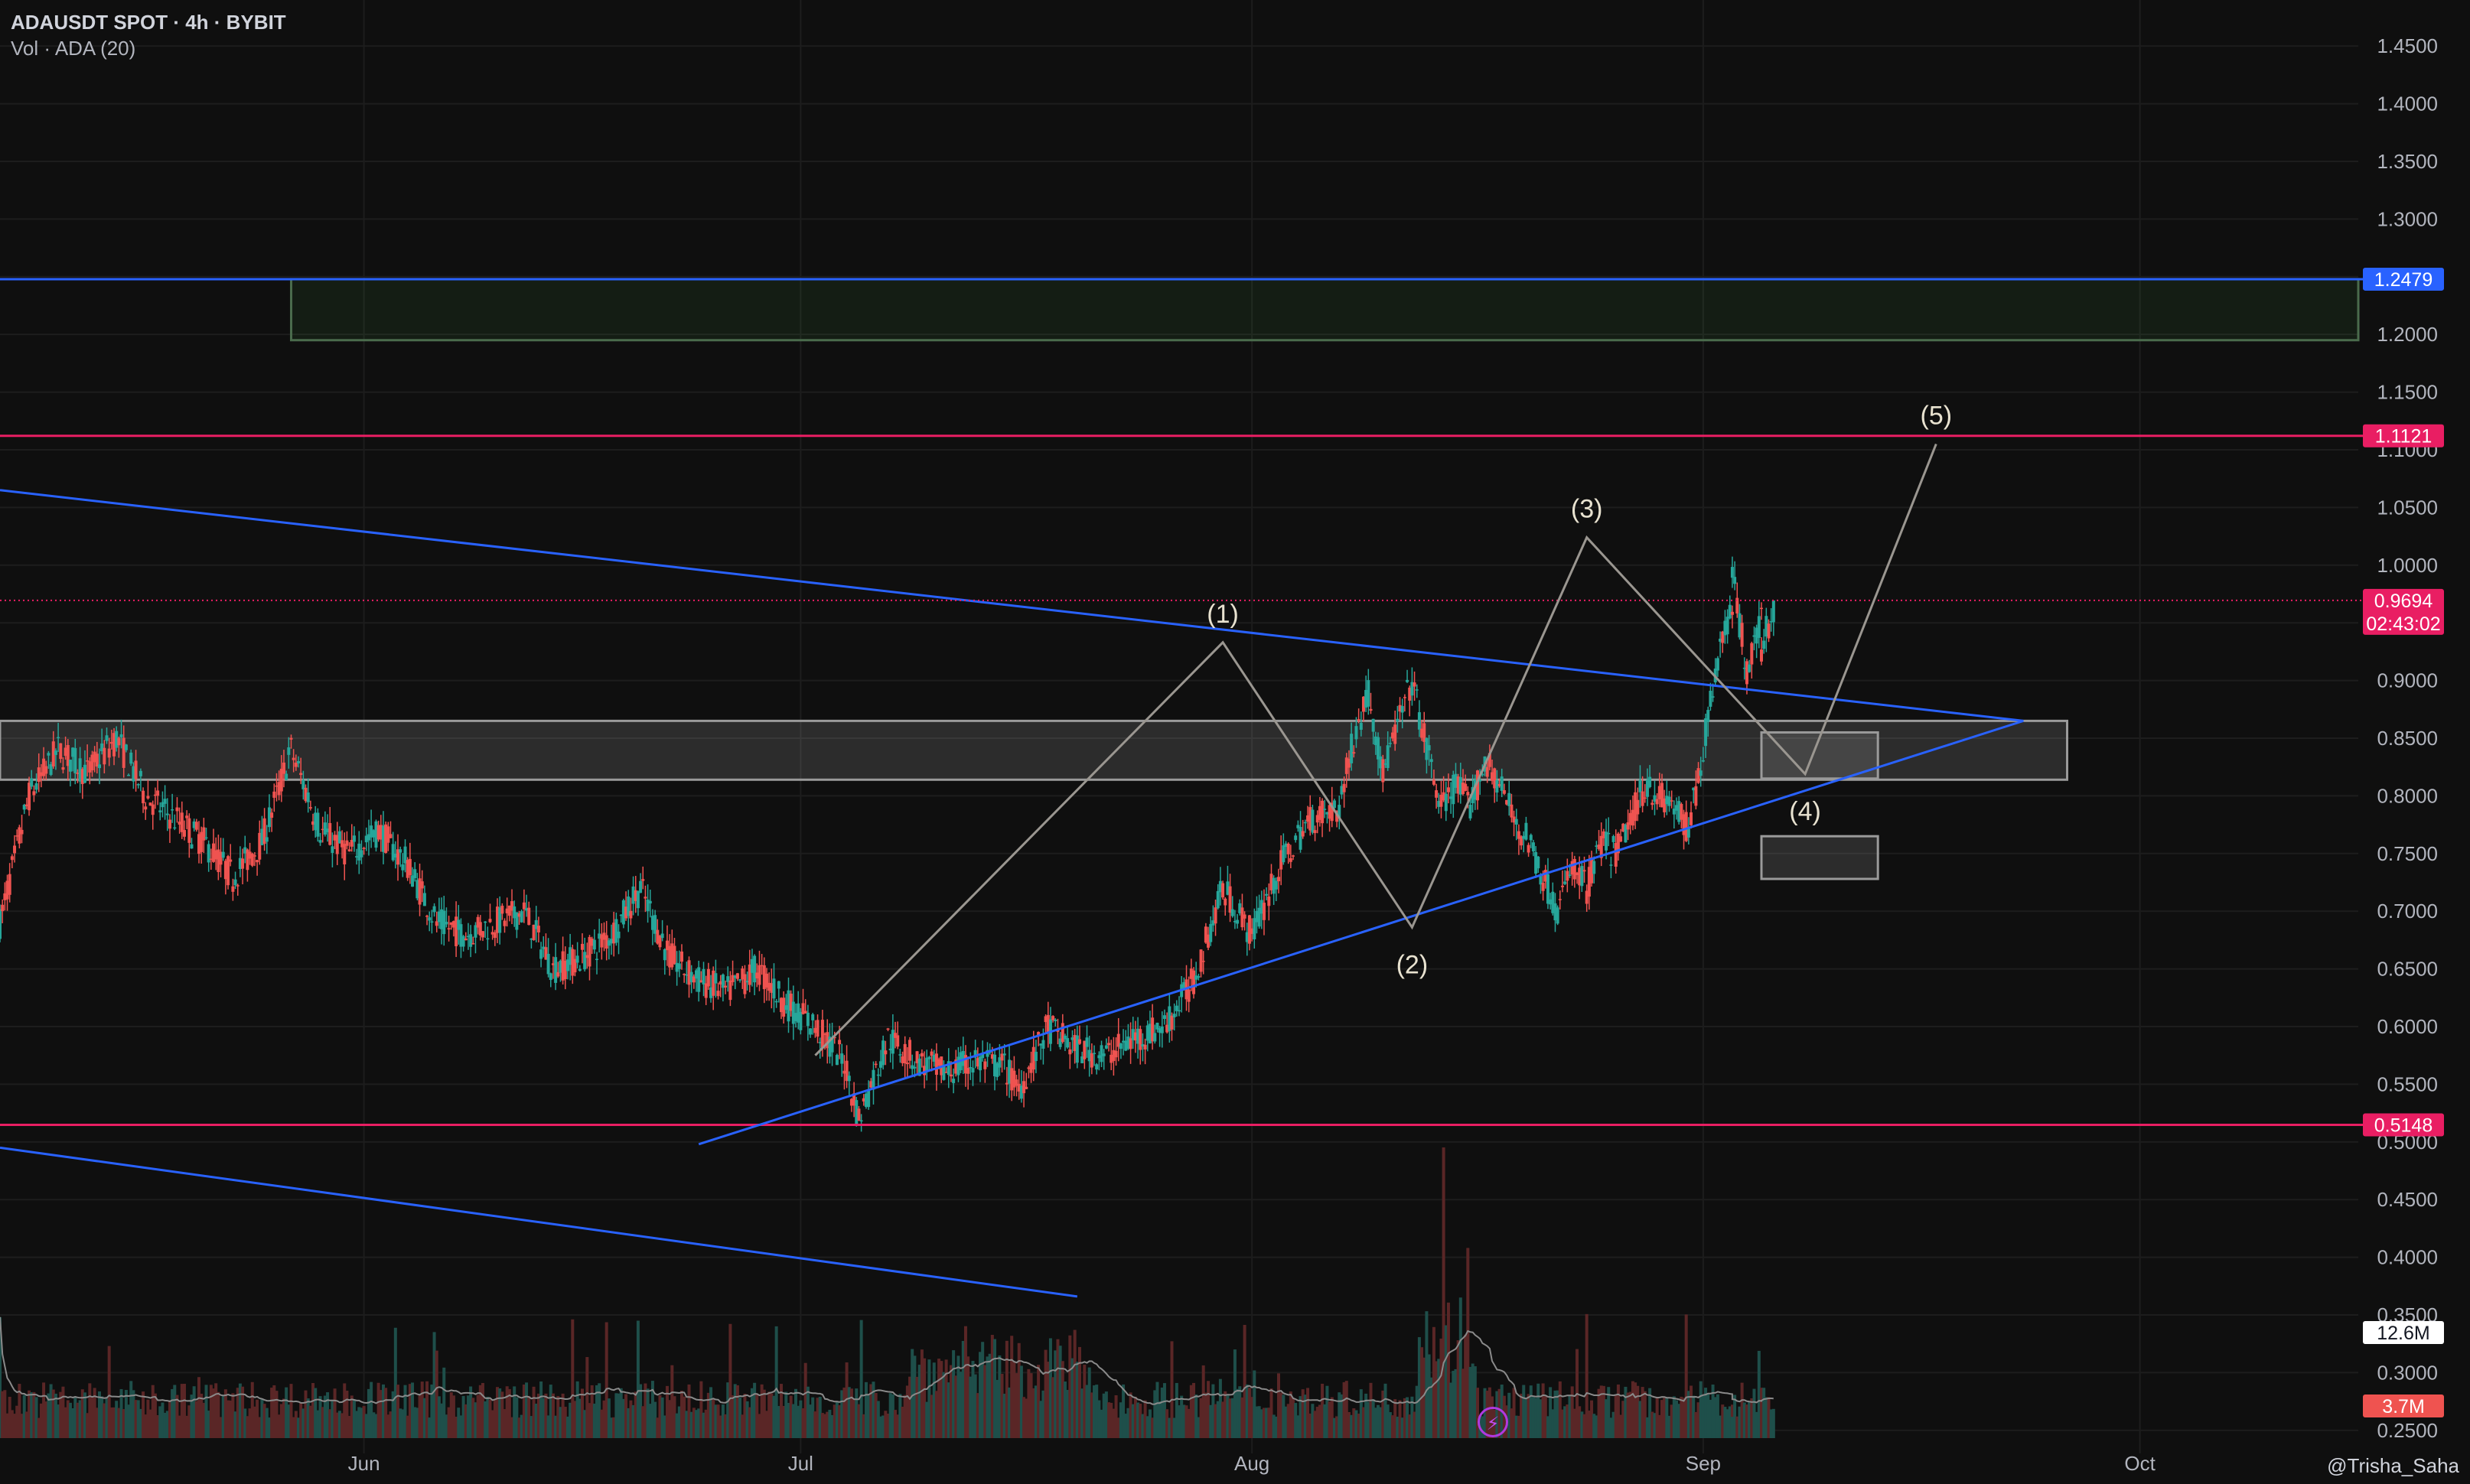 Image resolution: width=2470 pixels, height=1484 pixels. I want to click on price-tick: 0.4500, so click(2407, 1199).